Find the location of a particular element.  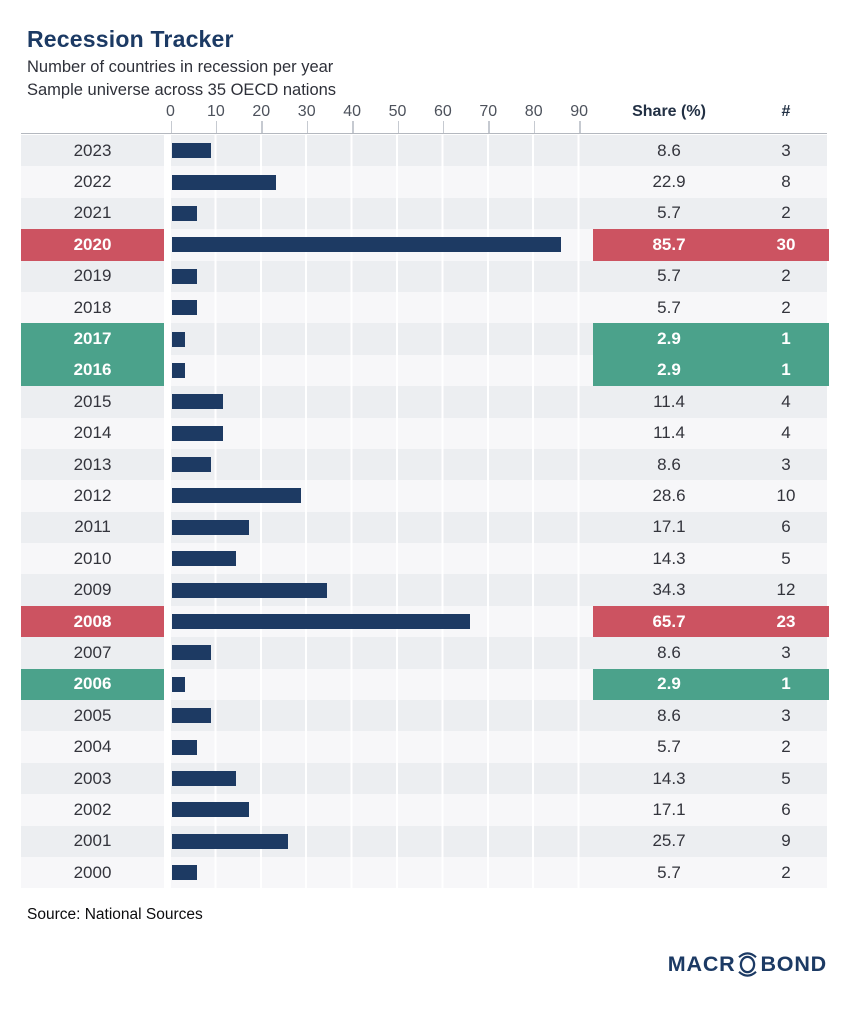

share-value: 11.4 is located at coordinates (669, 401).